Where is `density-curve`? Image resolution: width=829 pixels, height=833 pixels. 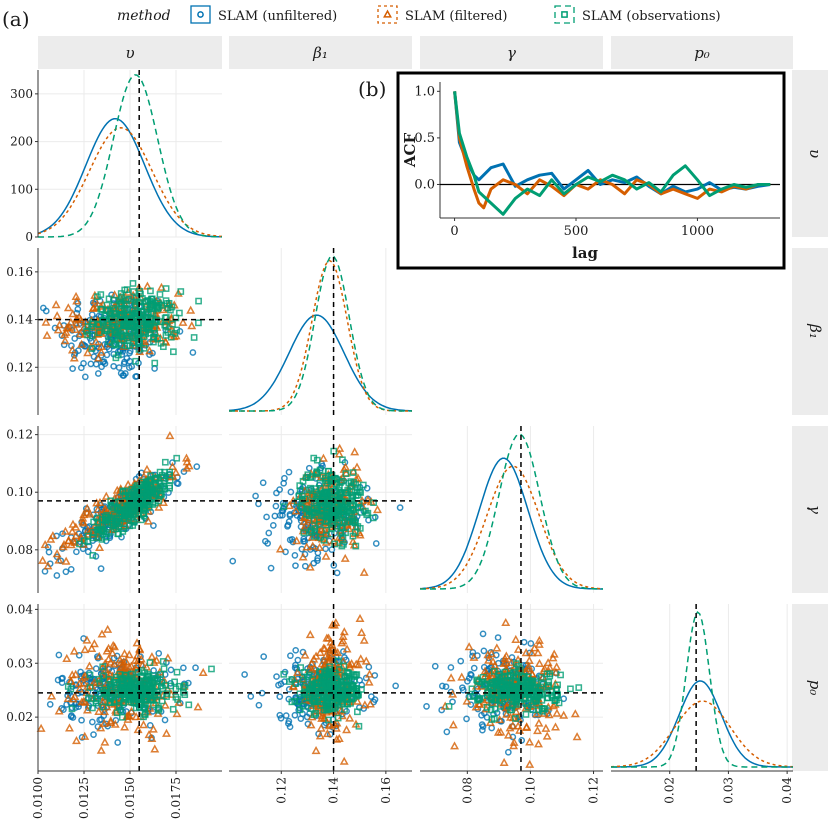
density-curve is located at coordinates (130, 156).